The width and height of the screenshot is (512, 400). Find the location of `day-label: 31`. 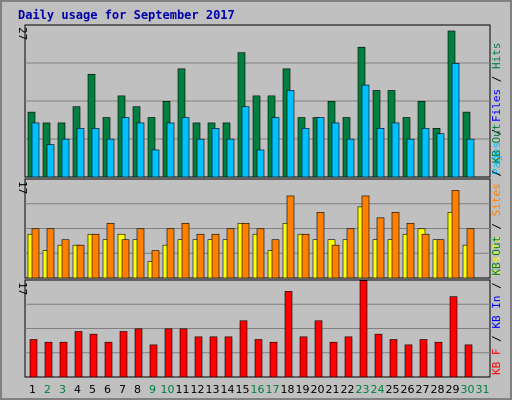

day-label: 31 is located at coordinates (483, 389).